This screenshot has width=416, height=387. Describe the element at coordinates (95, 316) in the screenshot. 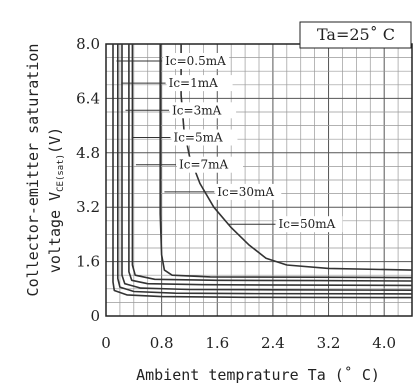

I see `y-tick-label: 0` at that location.